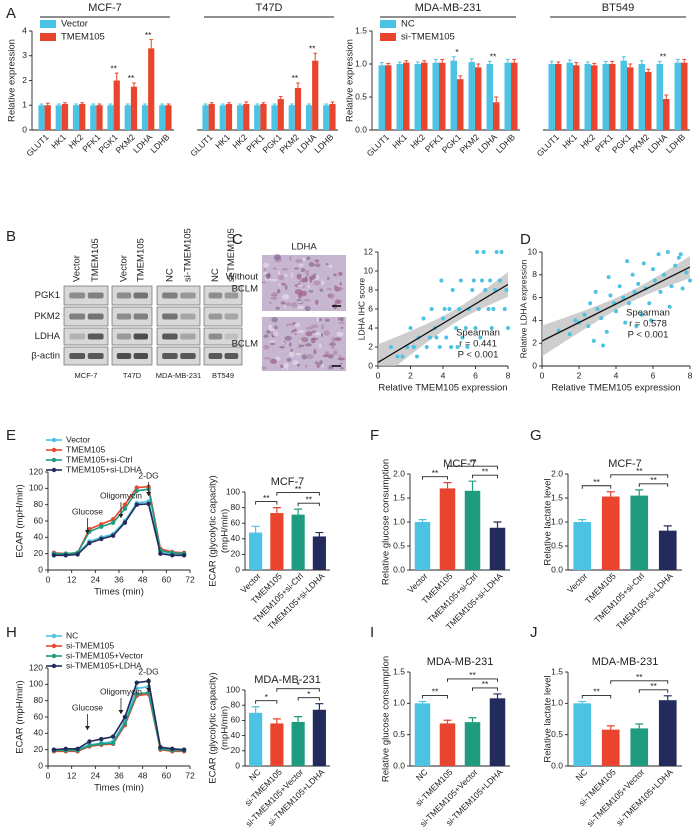 This screenshot has height=838, width=698. I want to click on panel-label: E, so click(11, 435).